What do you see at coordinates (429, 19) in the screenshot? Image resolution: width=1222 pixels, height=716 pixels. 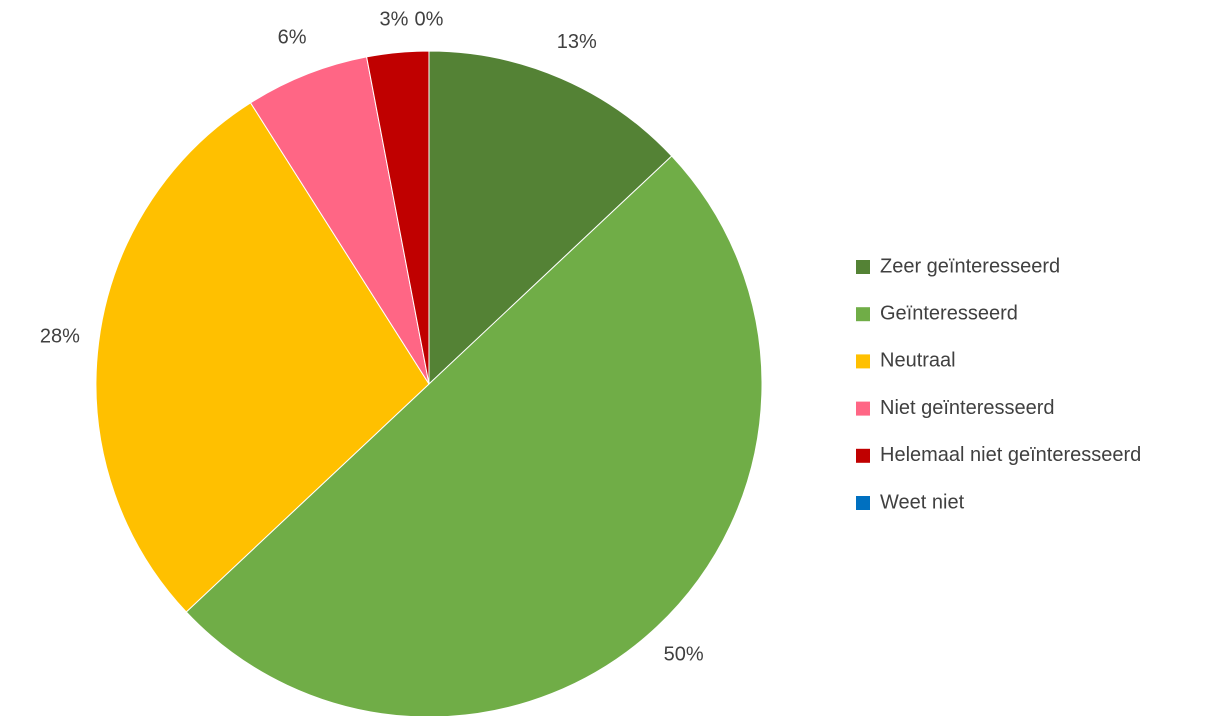 I see `data-label: 0%` at bounding box center [429, 19].